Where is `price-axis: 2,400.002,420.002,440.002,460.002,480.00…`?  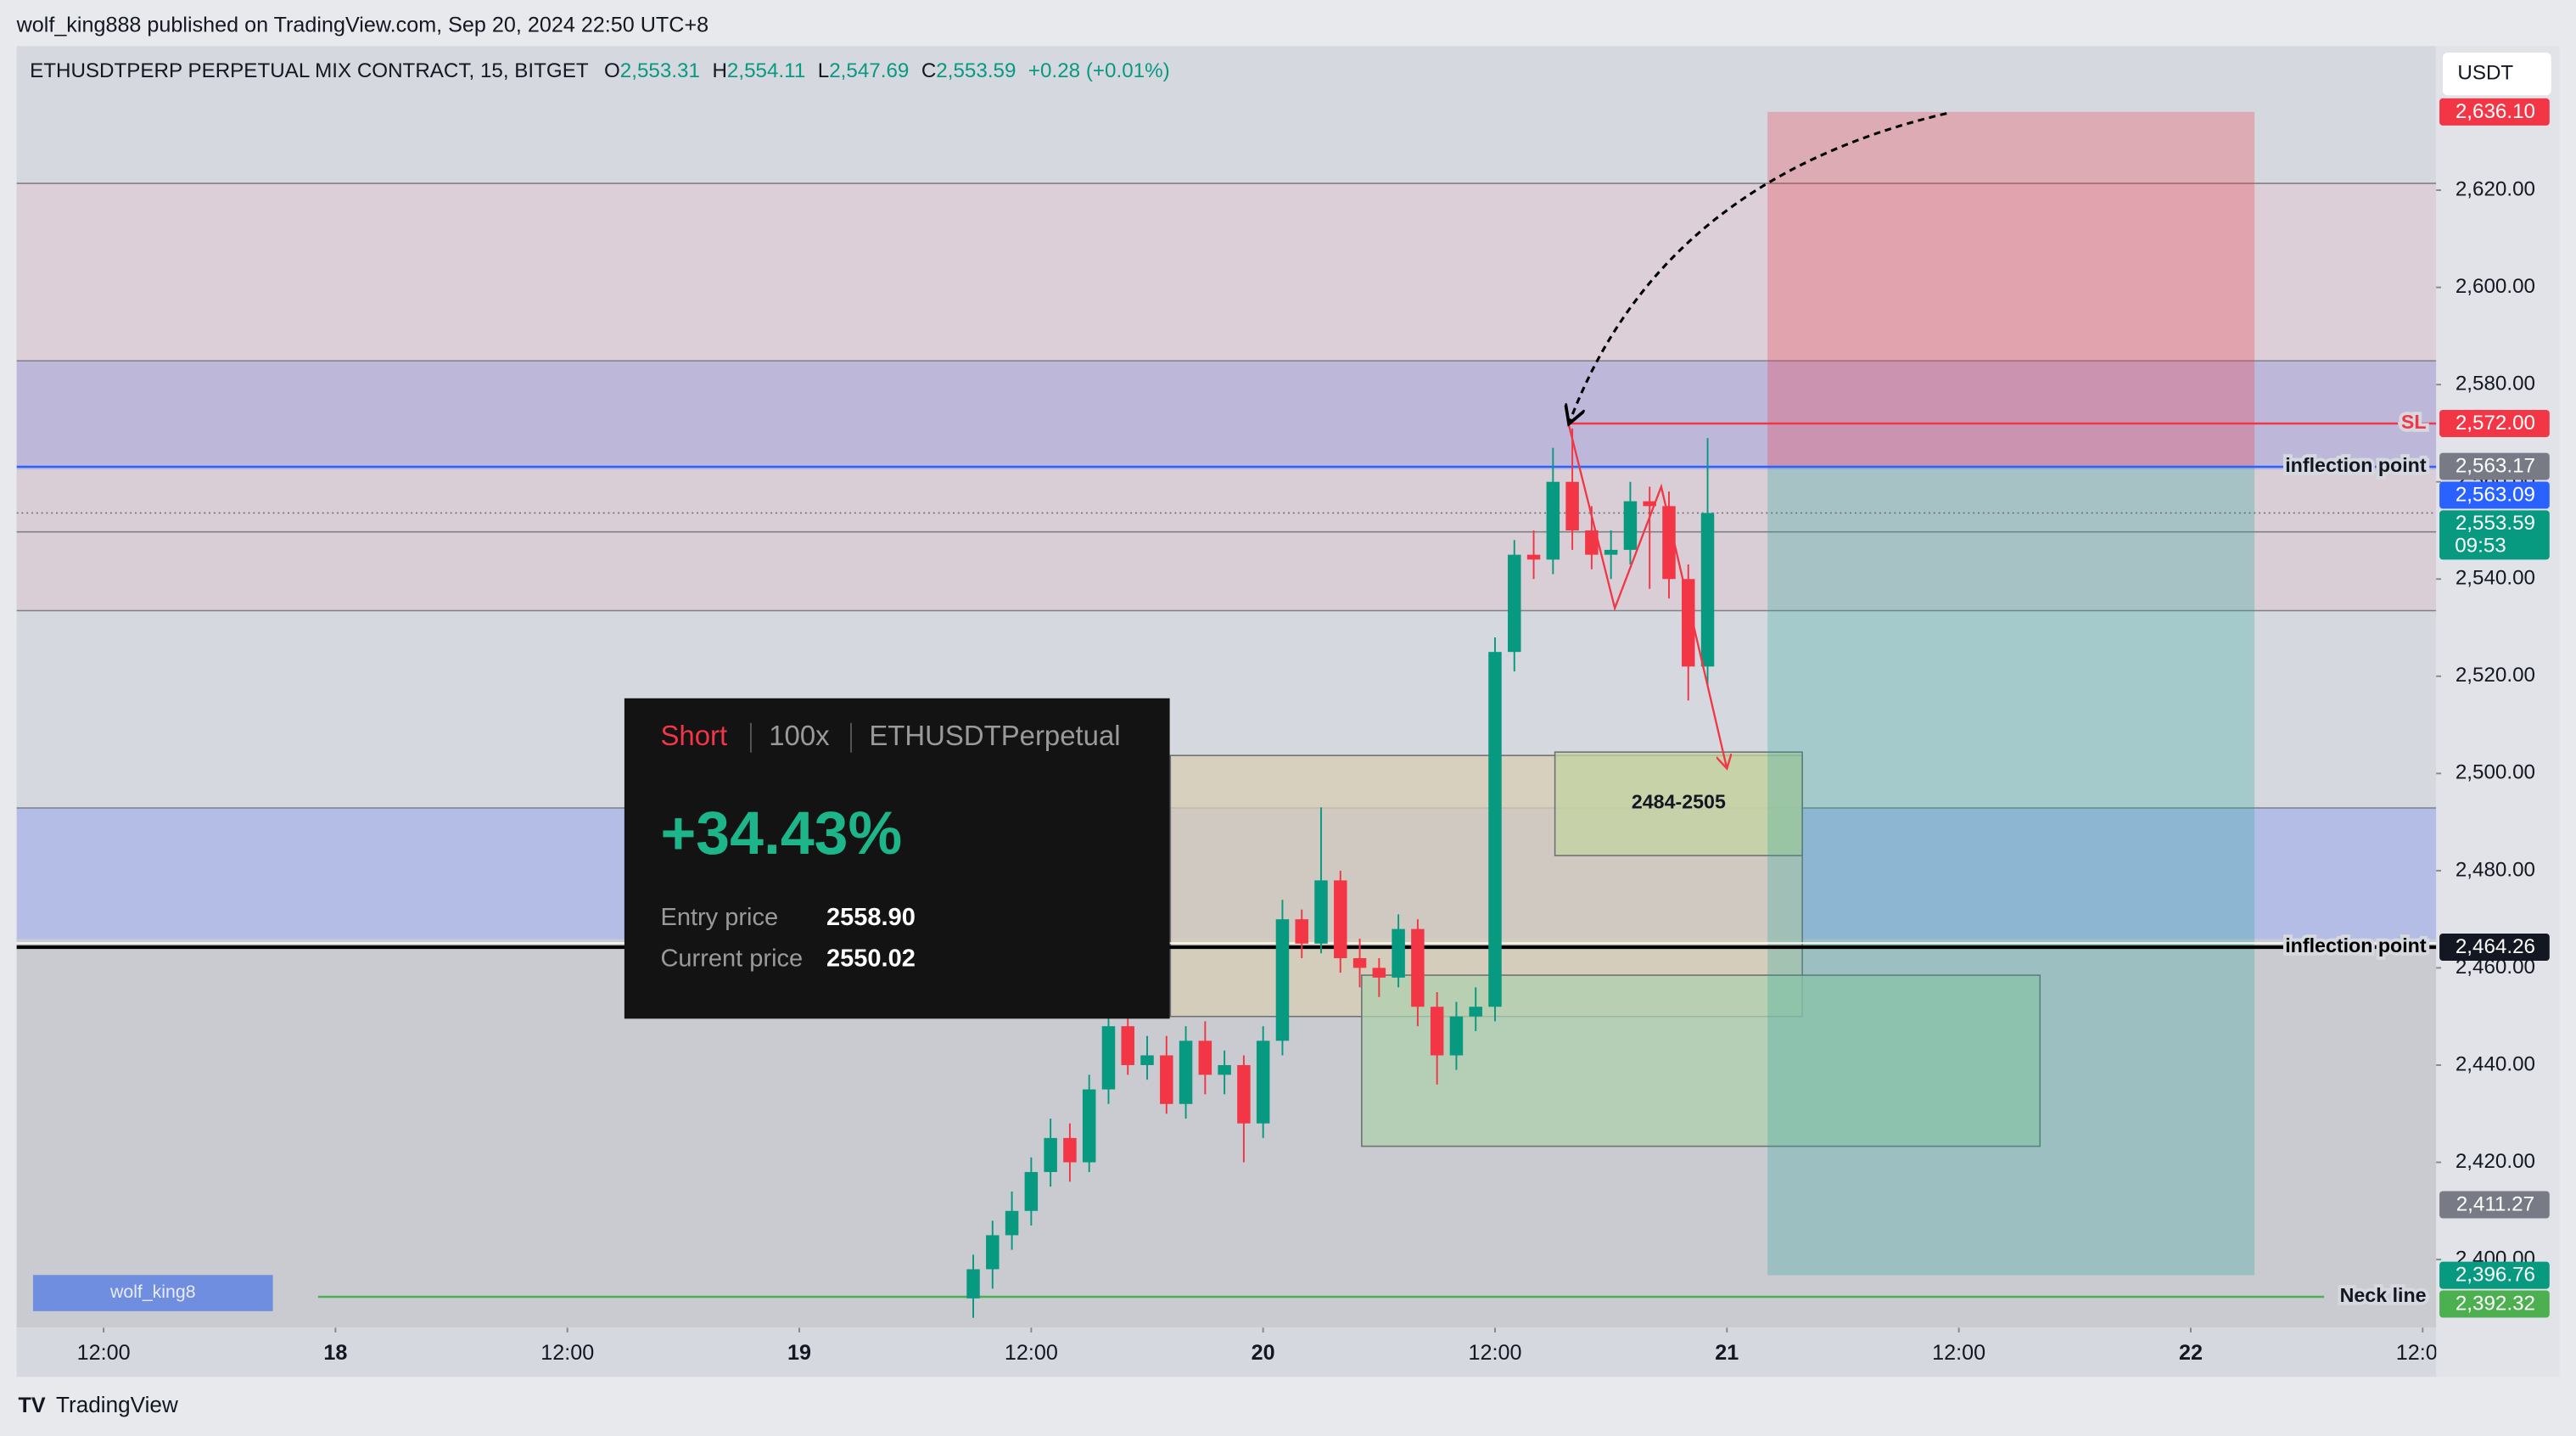
price-axis: 2,400.002,420.002,440.002,460.002,480.00… is located at coordinates (2493, 708).